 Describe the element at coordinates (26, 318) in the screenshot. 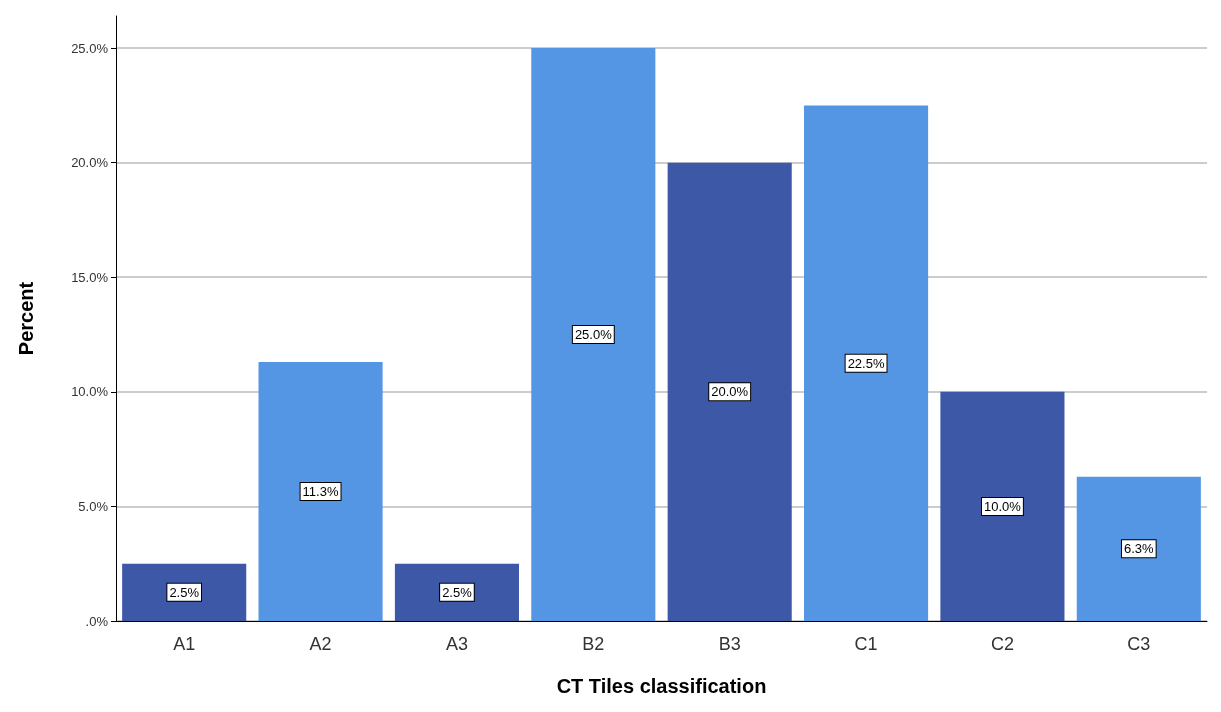

I see `y-axis-title: Percent` at that location.